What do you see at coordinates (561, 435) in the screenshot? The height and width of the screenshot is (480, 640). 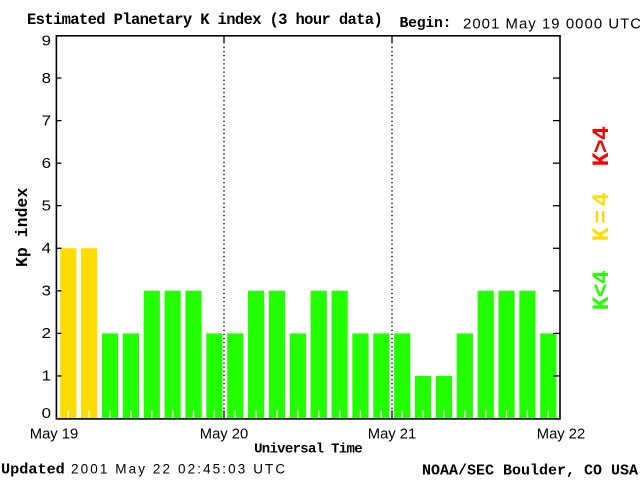 I see `svg-text: May 22` at bounding box center [561, 435].